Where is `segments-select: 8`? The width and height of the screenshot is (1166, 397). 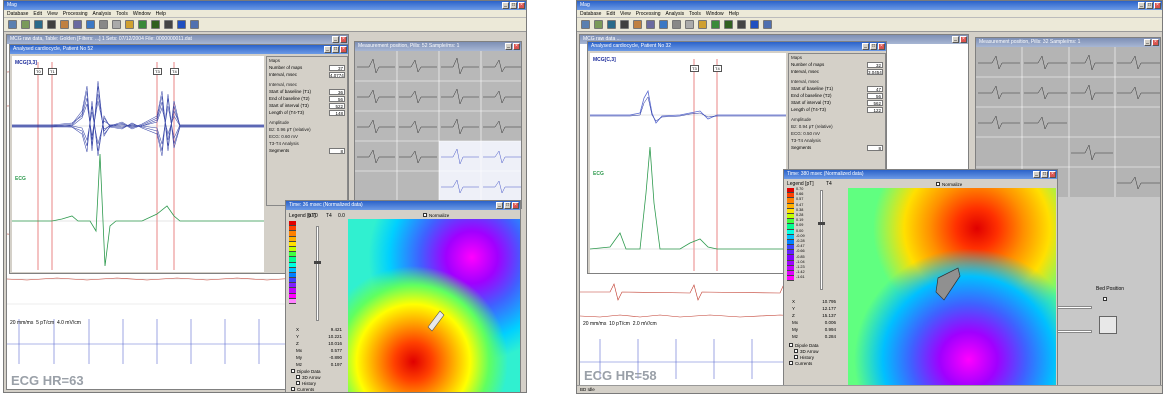 segments-select: 8 is located at coordinates (337, 150).